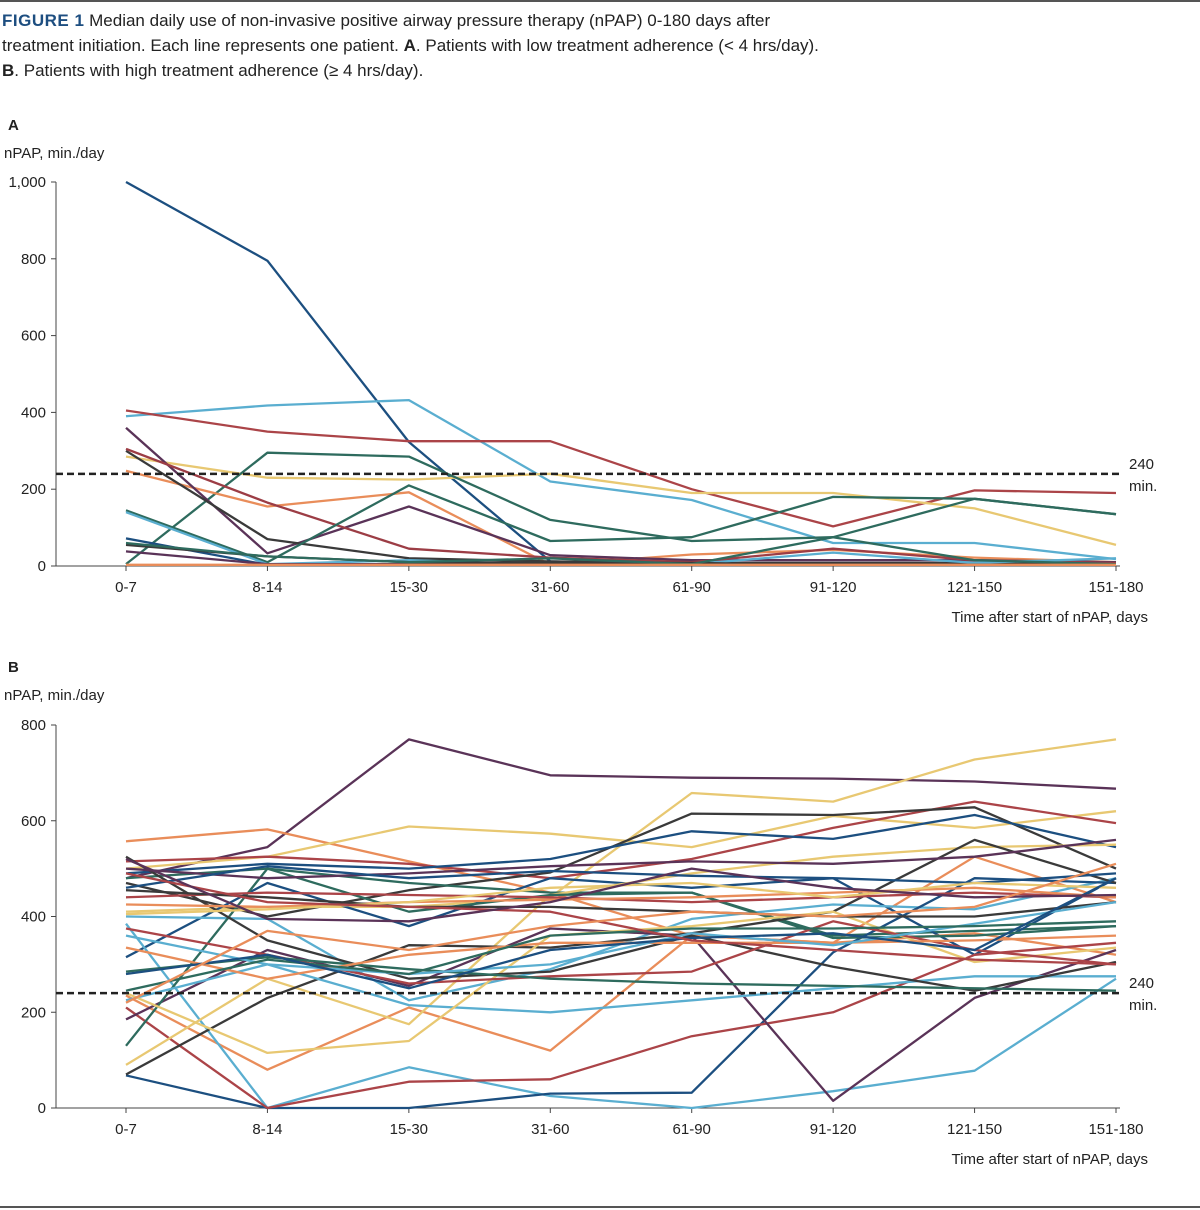 Image resolution: width=1200 pixels, height=1210 pixels. Describe the element at coordinates (27, 182) in the screenshot. I see `panel-a-y-tick-label: 1,000` at that location.